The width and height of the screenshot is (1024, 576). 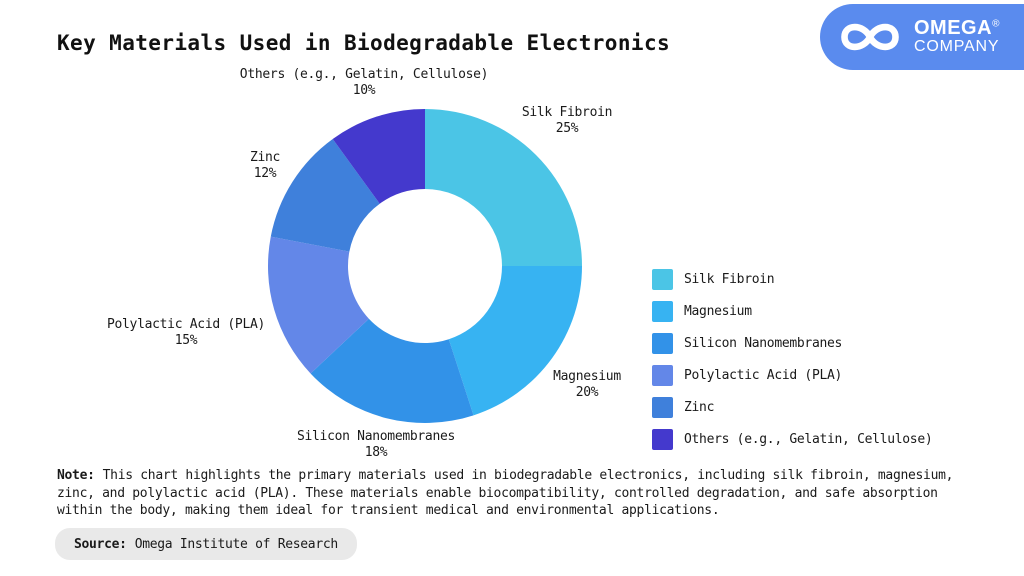 I want to click on slice-label-silk-fibroin: Silk Fibroin 25%, so click(x=567, y=120).